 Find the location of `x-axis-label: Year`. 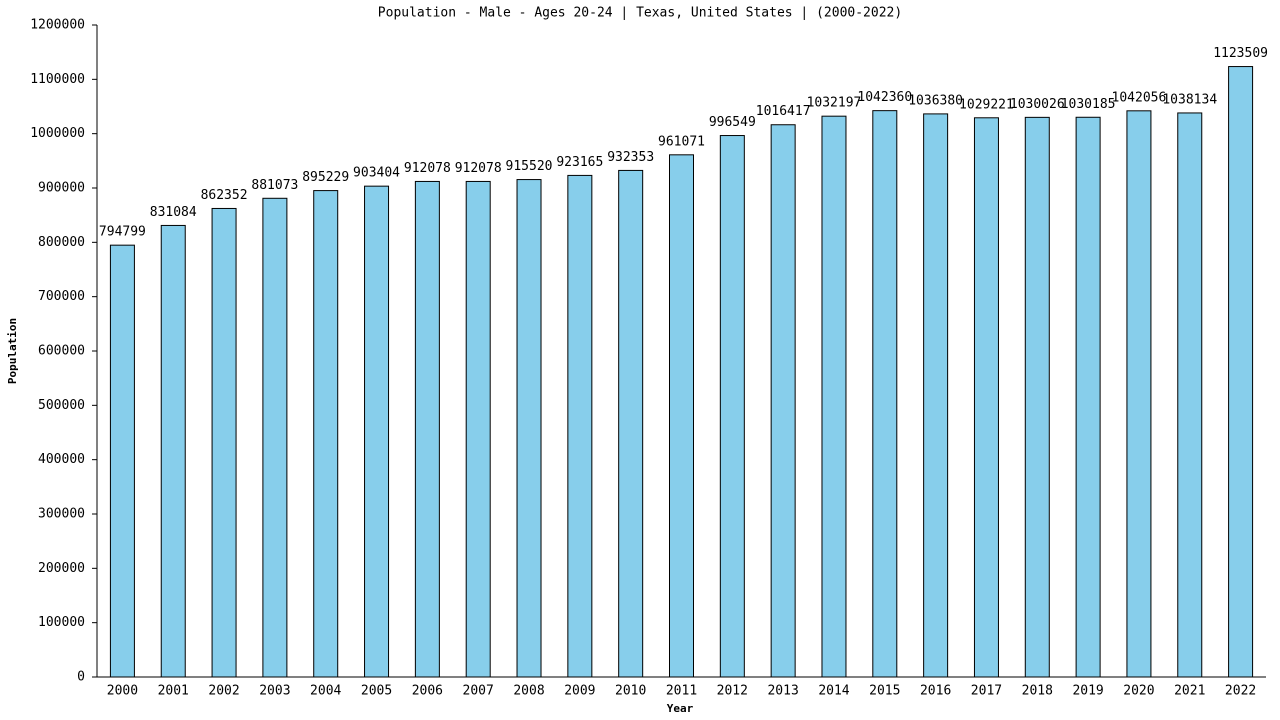

x-axis-label: Year is located at coordinates (680, 708).